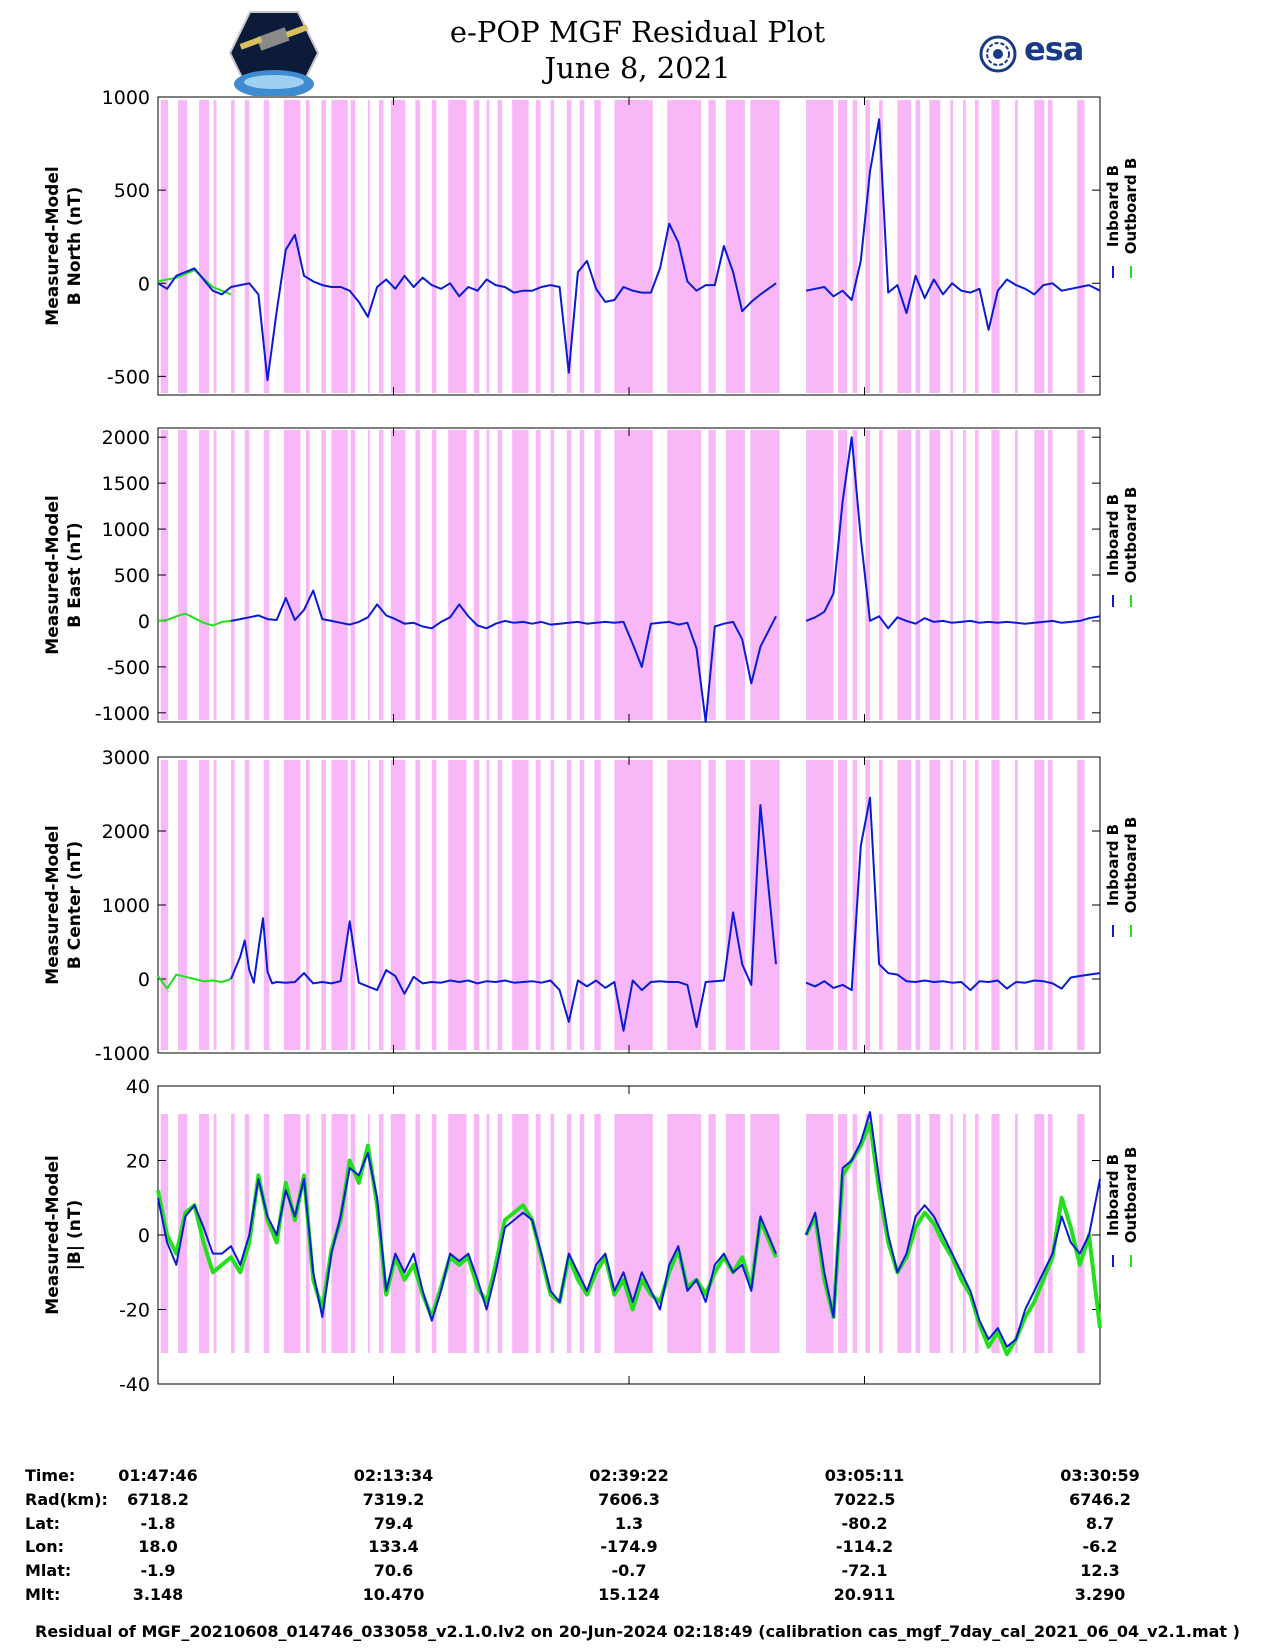 The image size is (1275, 1650). Describe the element at coordinates (50, 1475) in the screenshot. I see `table-row-label: Time:` at that location.